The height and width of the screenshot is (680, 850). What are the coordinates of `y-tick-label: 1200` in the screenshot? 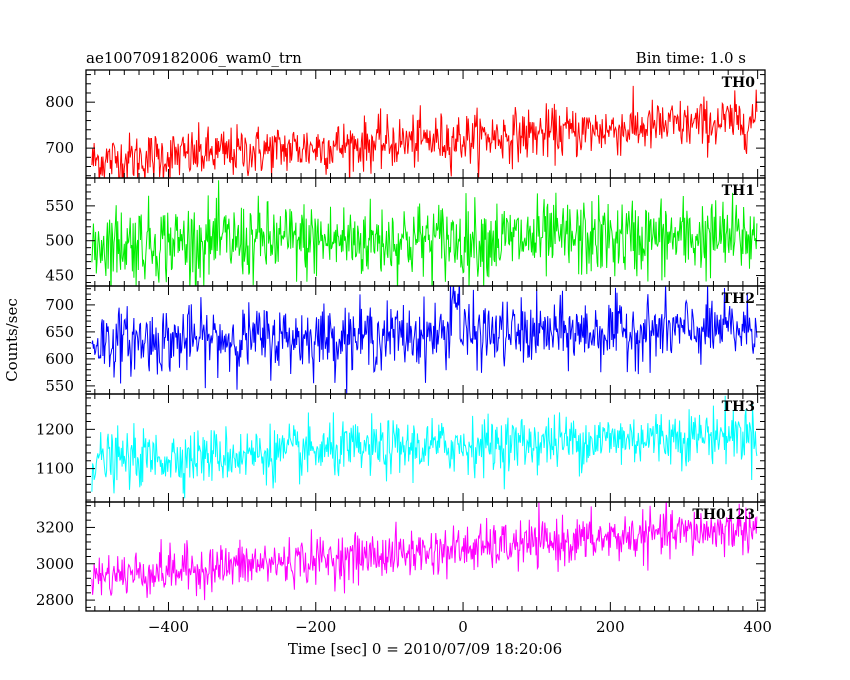 It's located at (55, 429).